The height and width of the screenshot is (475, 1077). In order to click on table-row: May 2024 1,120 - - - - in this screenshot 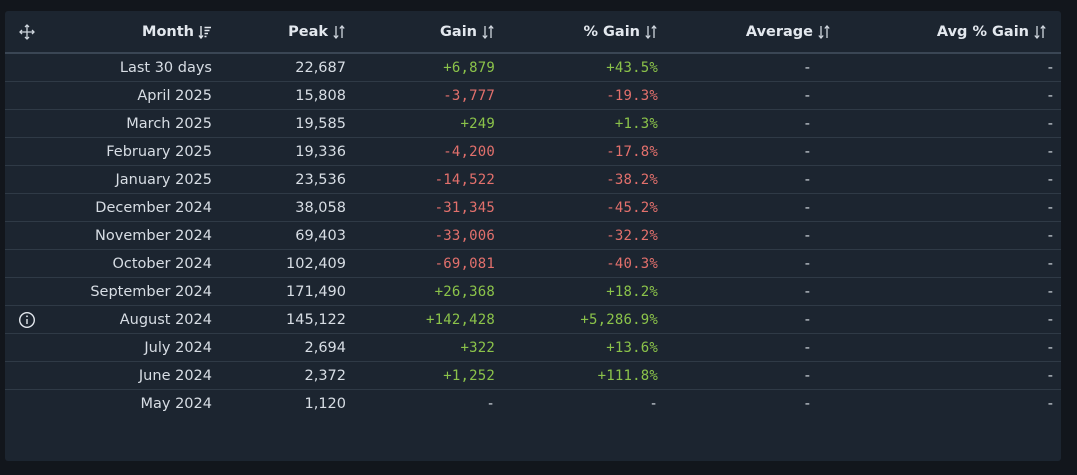, I will do `click(533, 404)`.